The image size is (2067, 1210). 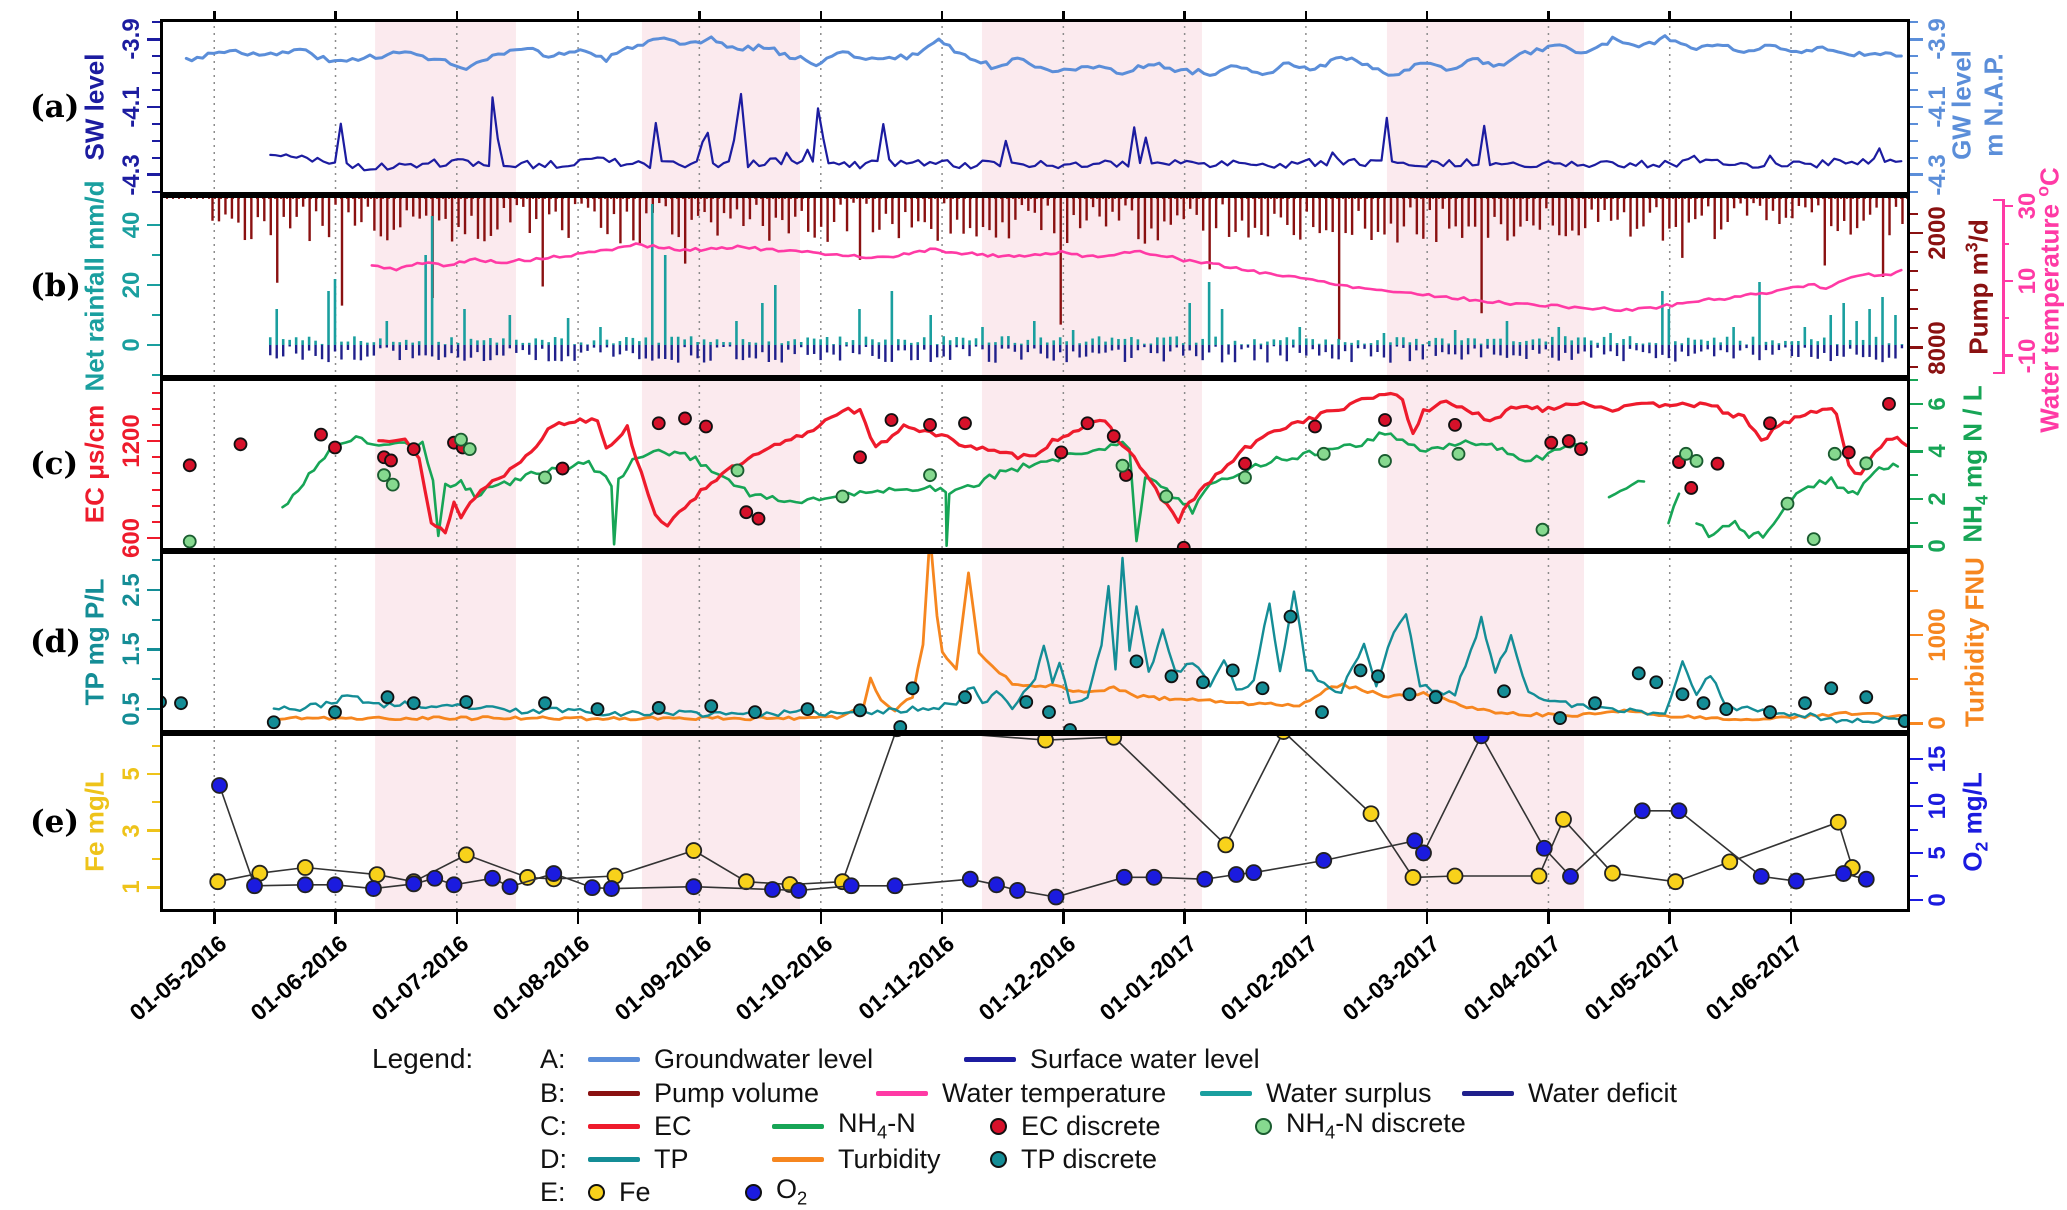 What do you see at coordinates (1390, 978) in the screenshot?
I see `x-tick-label: 01-03-2017` at bounding box center [1390, 978].